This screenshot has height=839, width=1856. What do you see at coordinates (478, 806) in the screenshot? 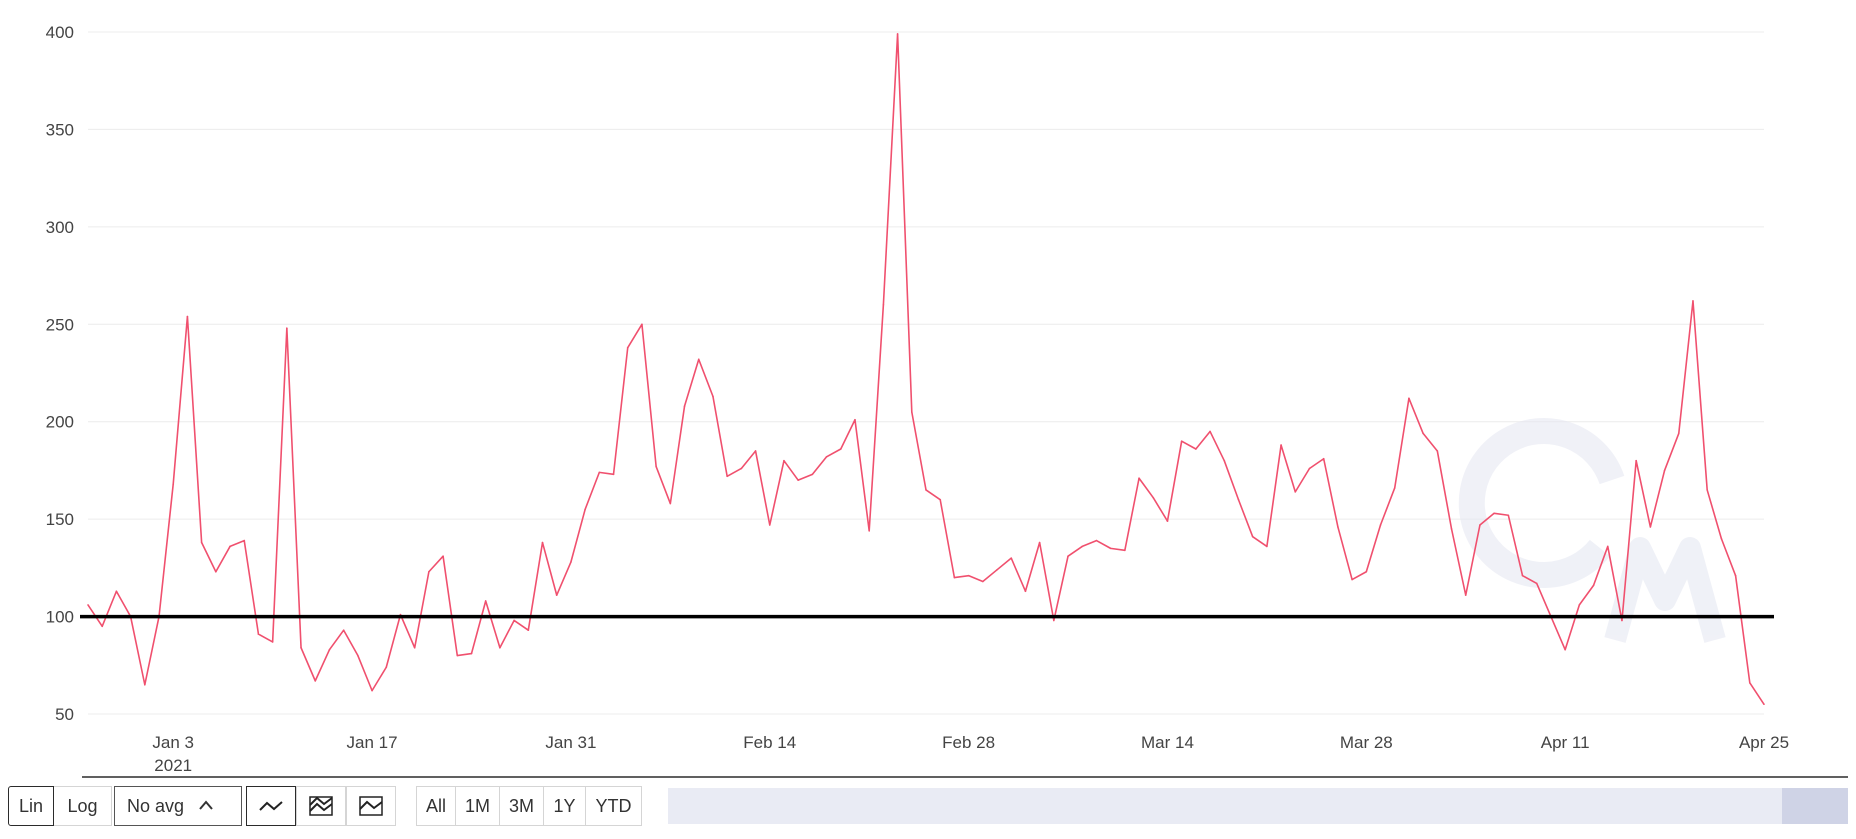
I see `range-1m-button: 1M` at bounding box center [478, 806].